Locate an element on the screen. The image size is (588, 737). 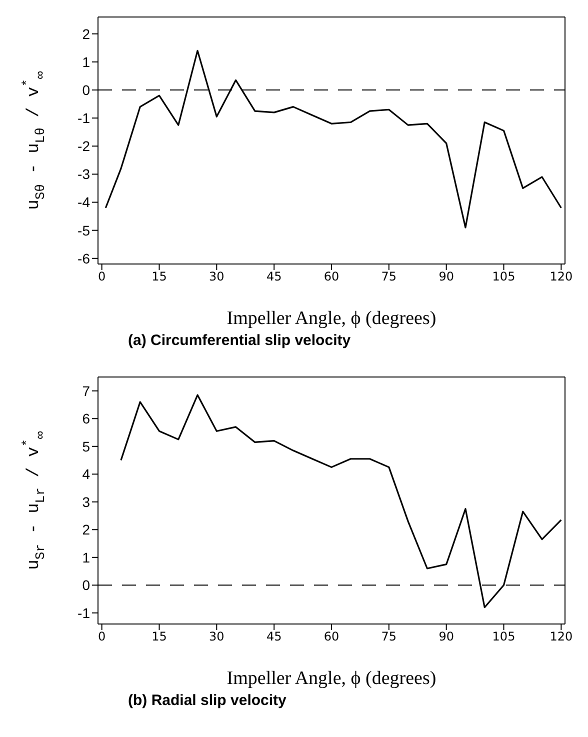
y-tick-label: 6 is located at coordinates (86, 418).